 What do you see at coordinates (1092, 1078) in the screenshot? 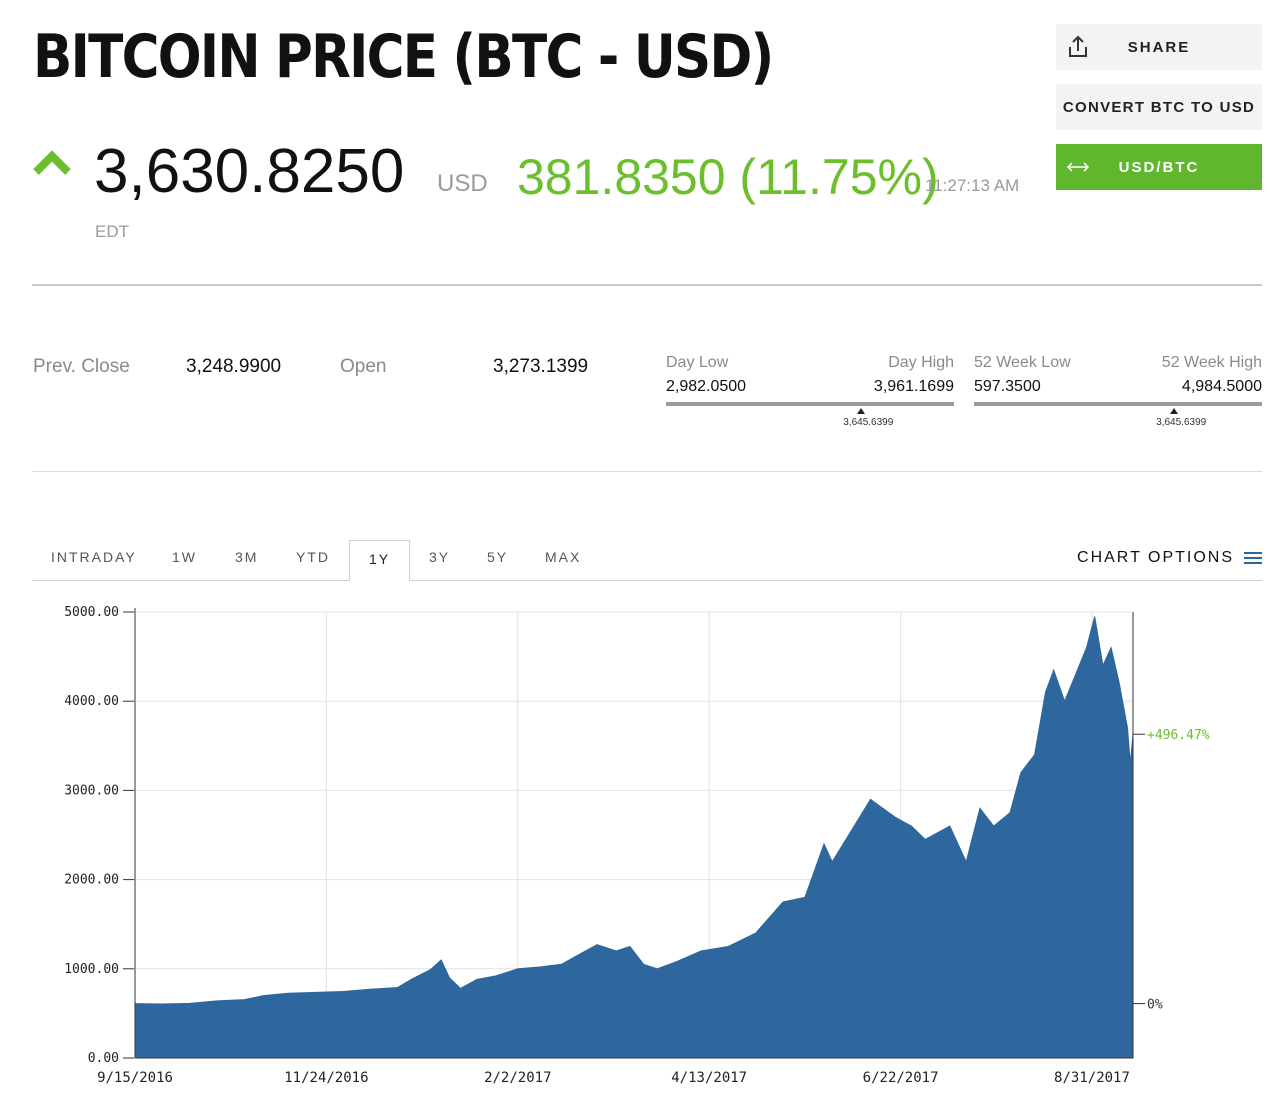
I see `x-tick-label: 8/31/2017` at bounding box center [1092, 1078].